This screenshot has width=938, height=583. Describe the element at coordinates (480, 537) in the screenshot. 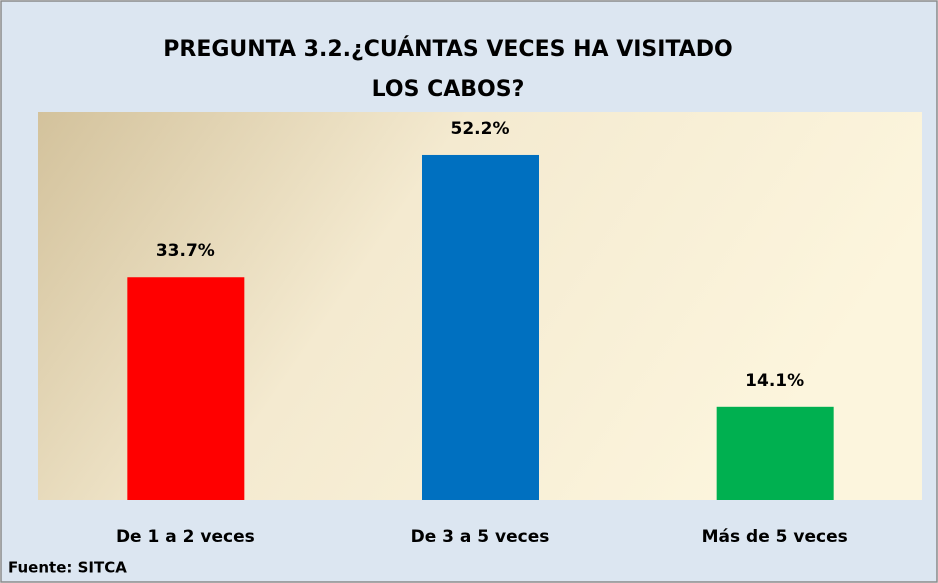

I see `x-tick-label: De 3 a 5 veces` at that location.